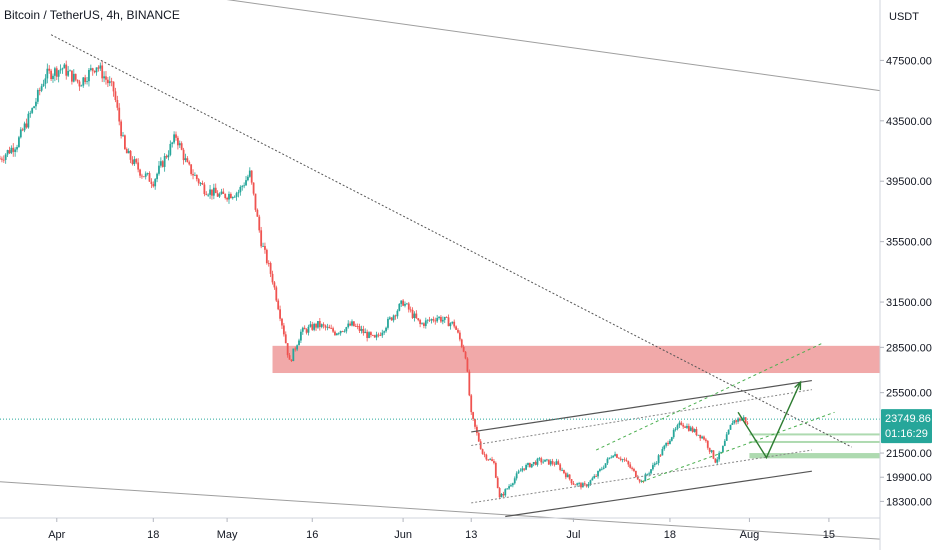 Image resolution: width=932 pixels, height=550 pixels. Describe the element at coordinates (312, 535) in the screenshot. I see `x-tick-label: 16` at that location.